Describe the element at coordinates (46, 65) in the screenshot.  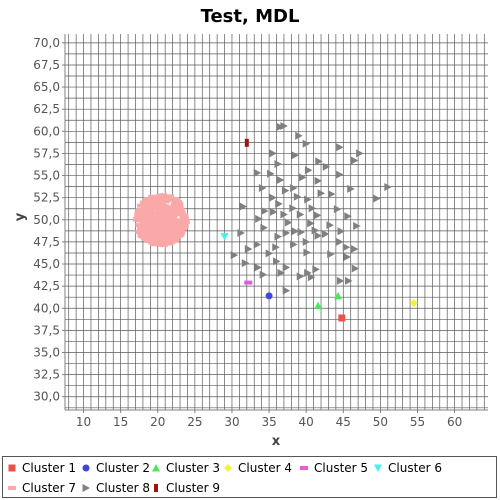
I see `y-tick-label: 67,5` at that location.